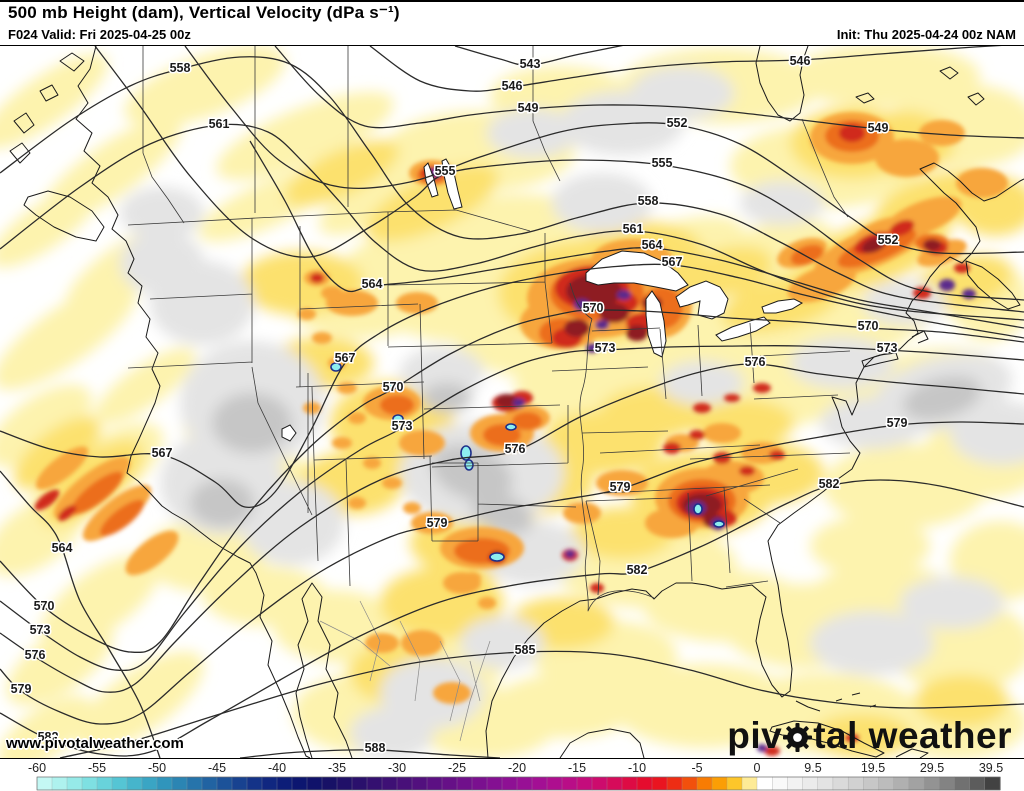 This screenshot has width=1024, height=791. I want to click on logo-text-left: piv, so click(755, 735).